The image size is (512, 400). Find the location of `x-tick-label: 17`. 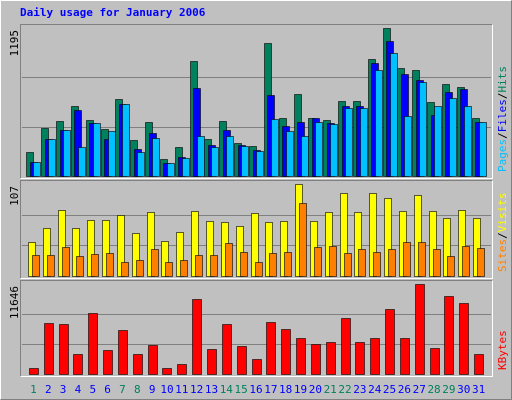

x-tick-label: 17 is located at coordinates (270, 389).